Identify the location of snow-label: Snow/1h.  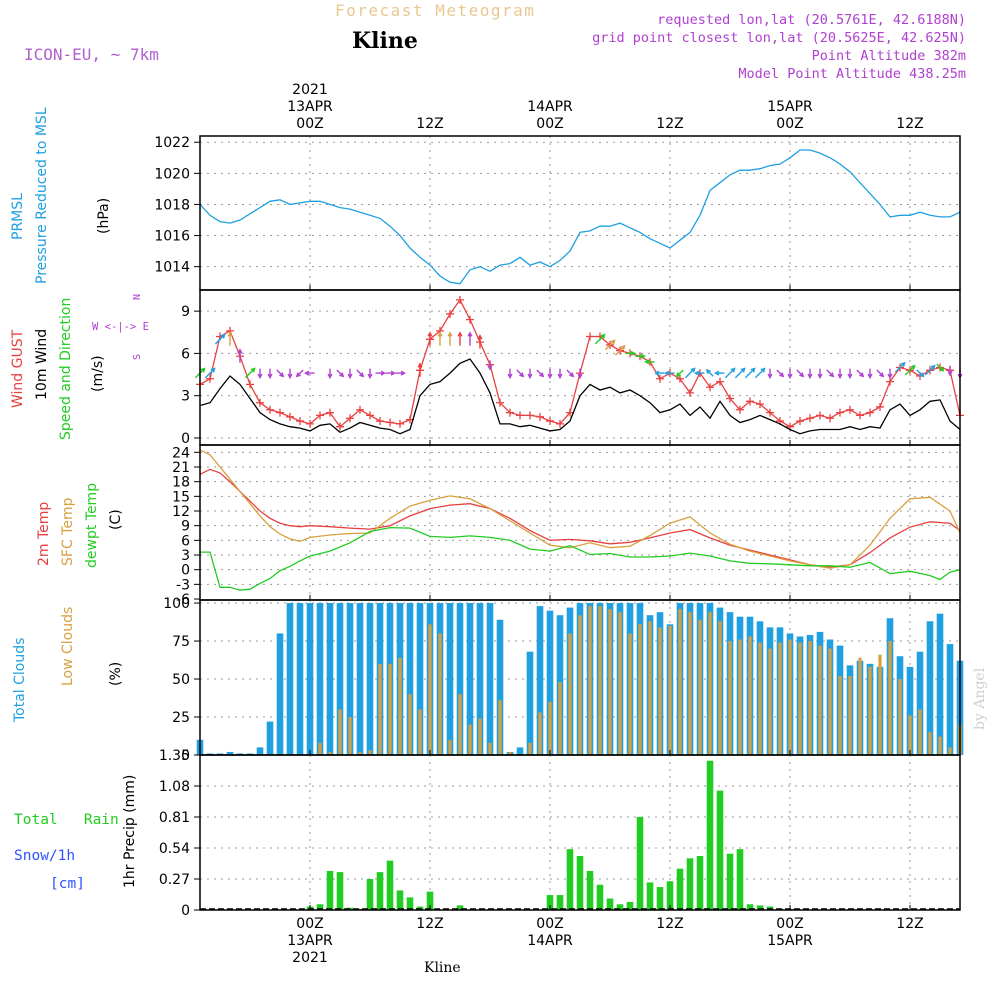
(44, 856).